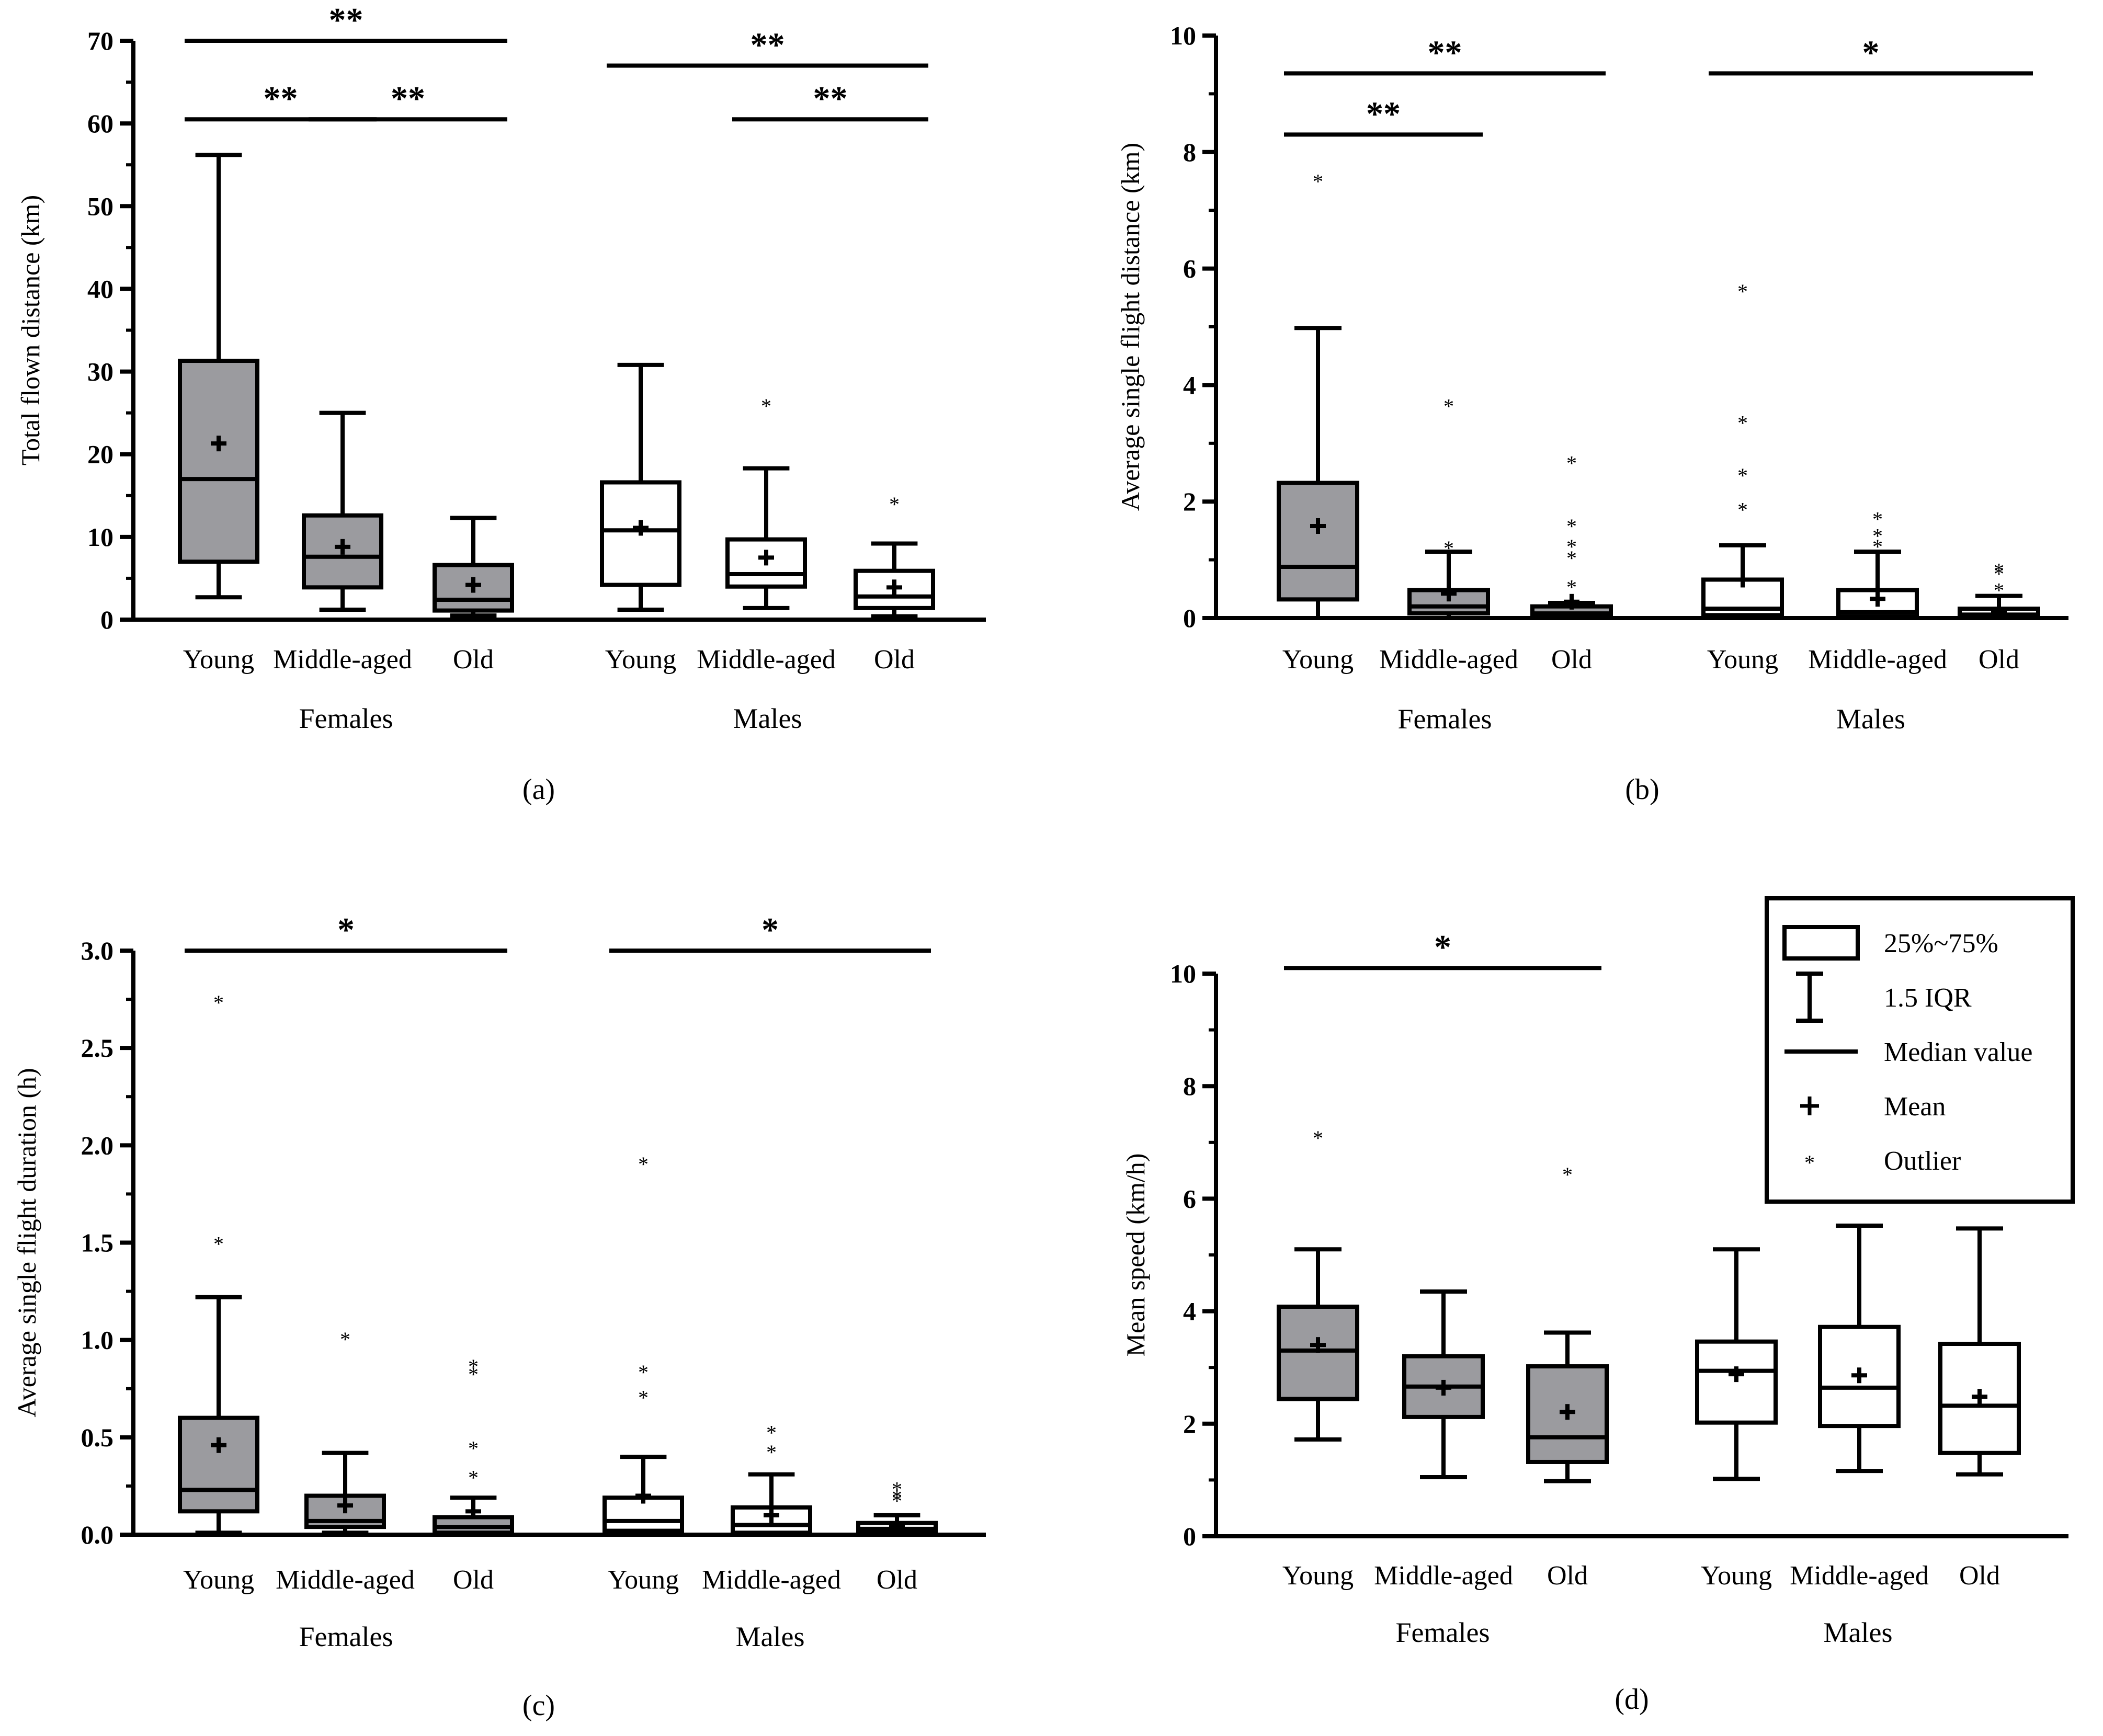 This screenshot has height=1736, width=2103. What do you see at coordinates (1568, 1323) in the screenshot?
I see `box-females-old: *` at bounding box center [1568, 1323].